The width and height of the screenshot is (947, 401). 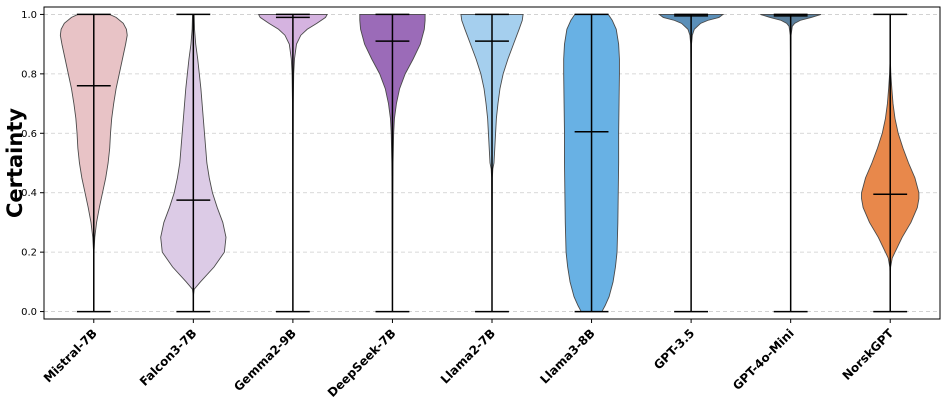 What do you see at coordinates (265, 360) in the screenshot?
I see `x-tick-label-2: Gemma2-9B` at bounding box center [265, 360].